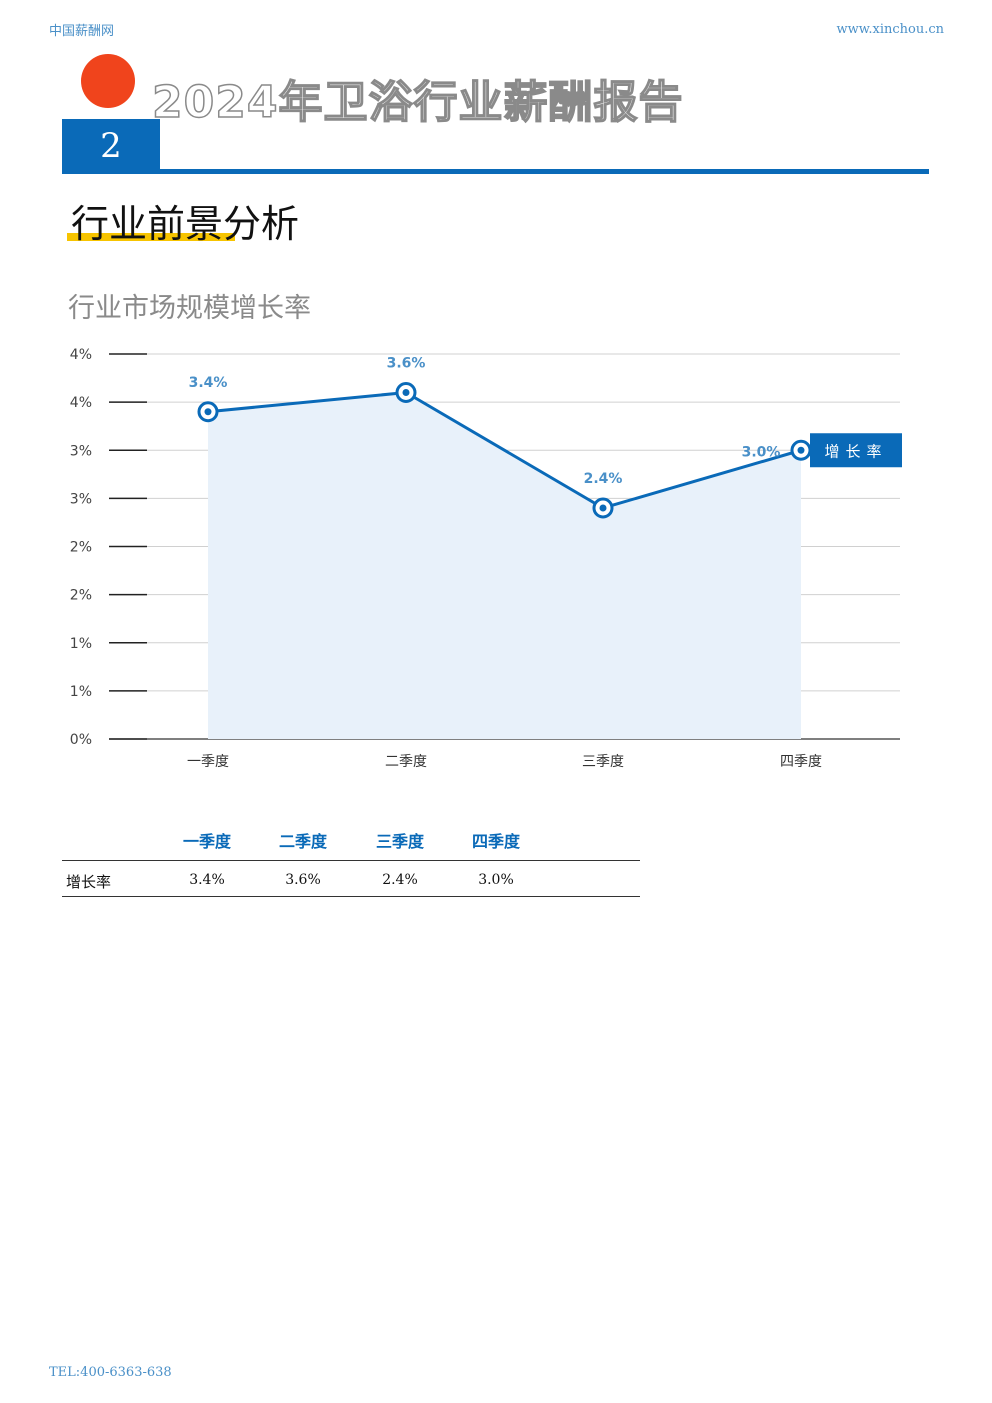 The height and width of the screenshot is (1403, 992). What do you see at coordinates (406, 364) in the screenshot?
I see `data-label: 3.6%` at bounding box center [406, 364].